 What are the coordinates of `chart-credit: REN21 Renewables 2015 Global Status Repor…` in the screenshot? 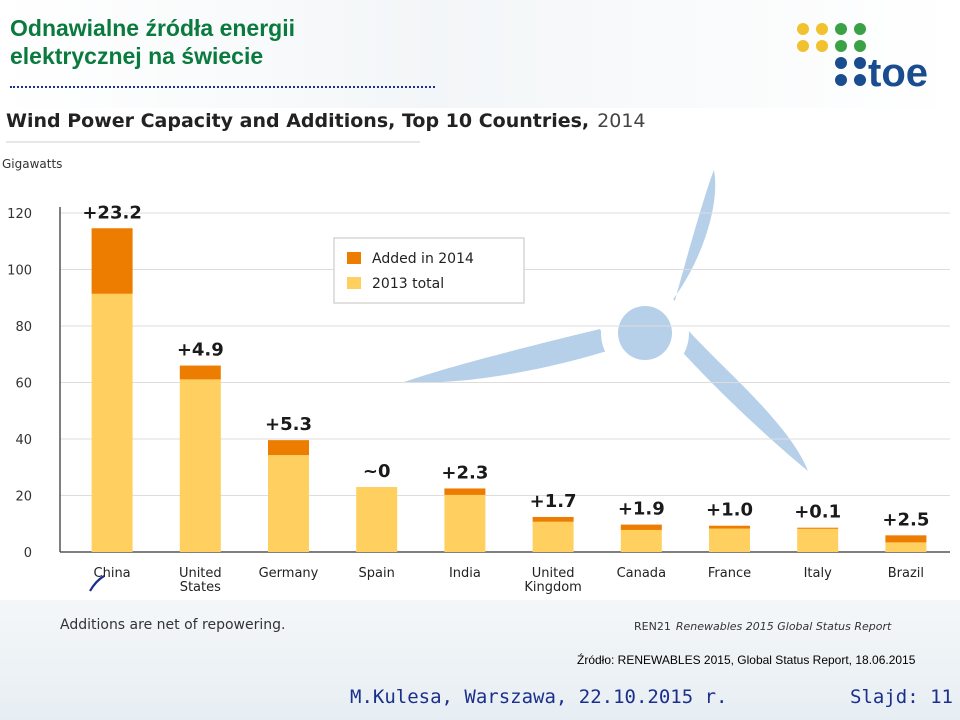 It's located at (763, 626).